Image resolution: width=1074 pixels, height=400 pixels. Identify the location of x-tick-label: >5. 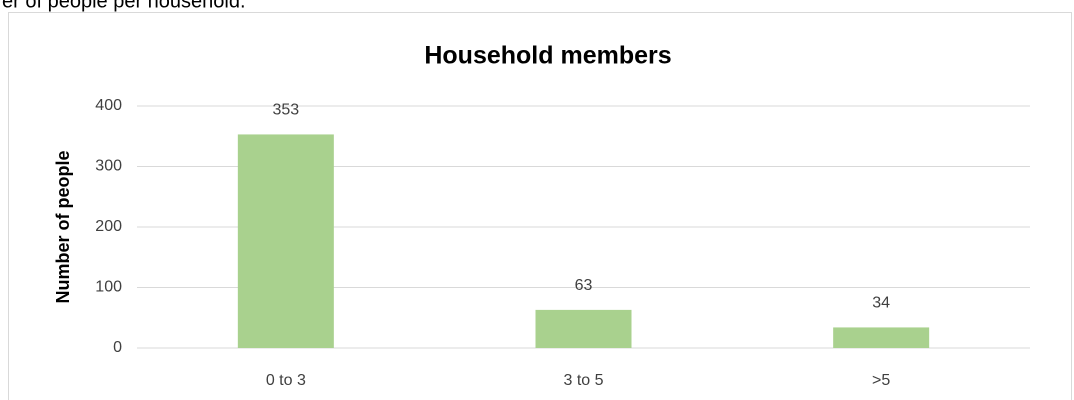
(881, 380).